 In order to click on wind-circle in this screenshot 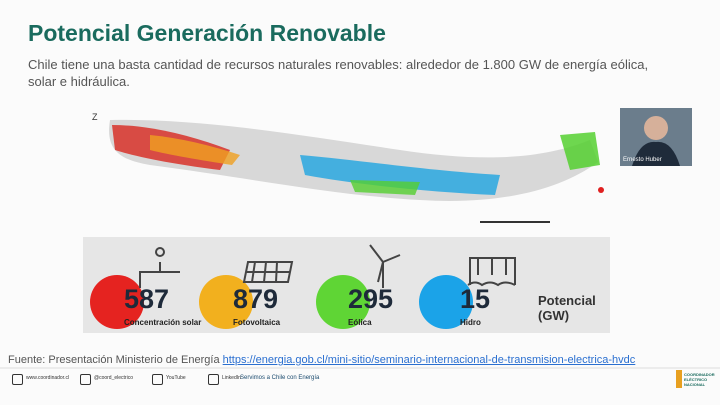, I will do `click(343, 302)`.